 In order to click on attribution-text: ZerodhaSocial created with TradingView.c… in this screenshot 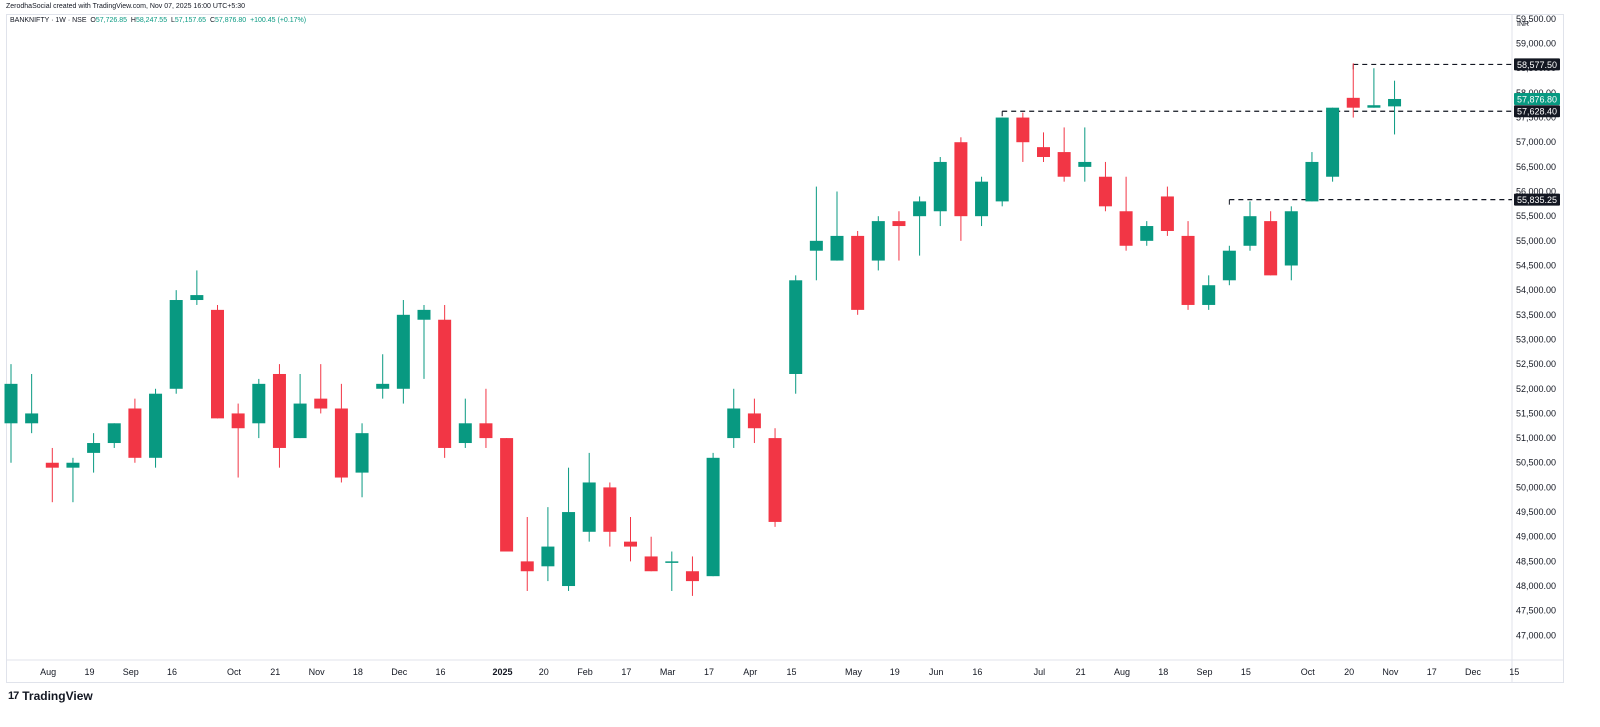, I will do `click(125, 6)`.